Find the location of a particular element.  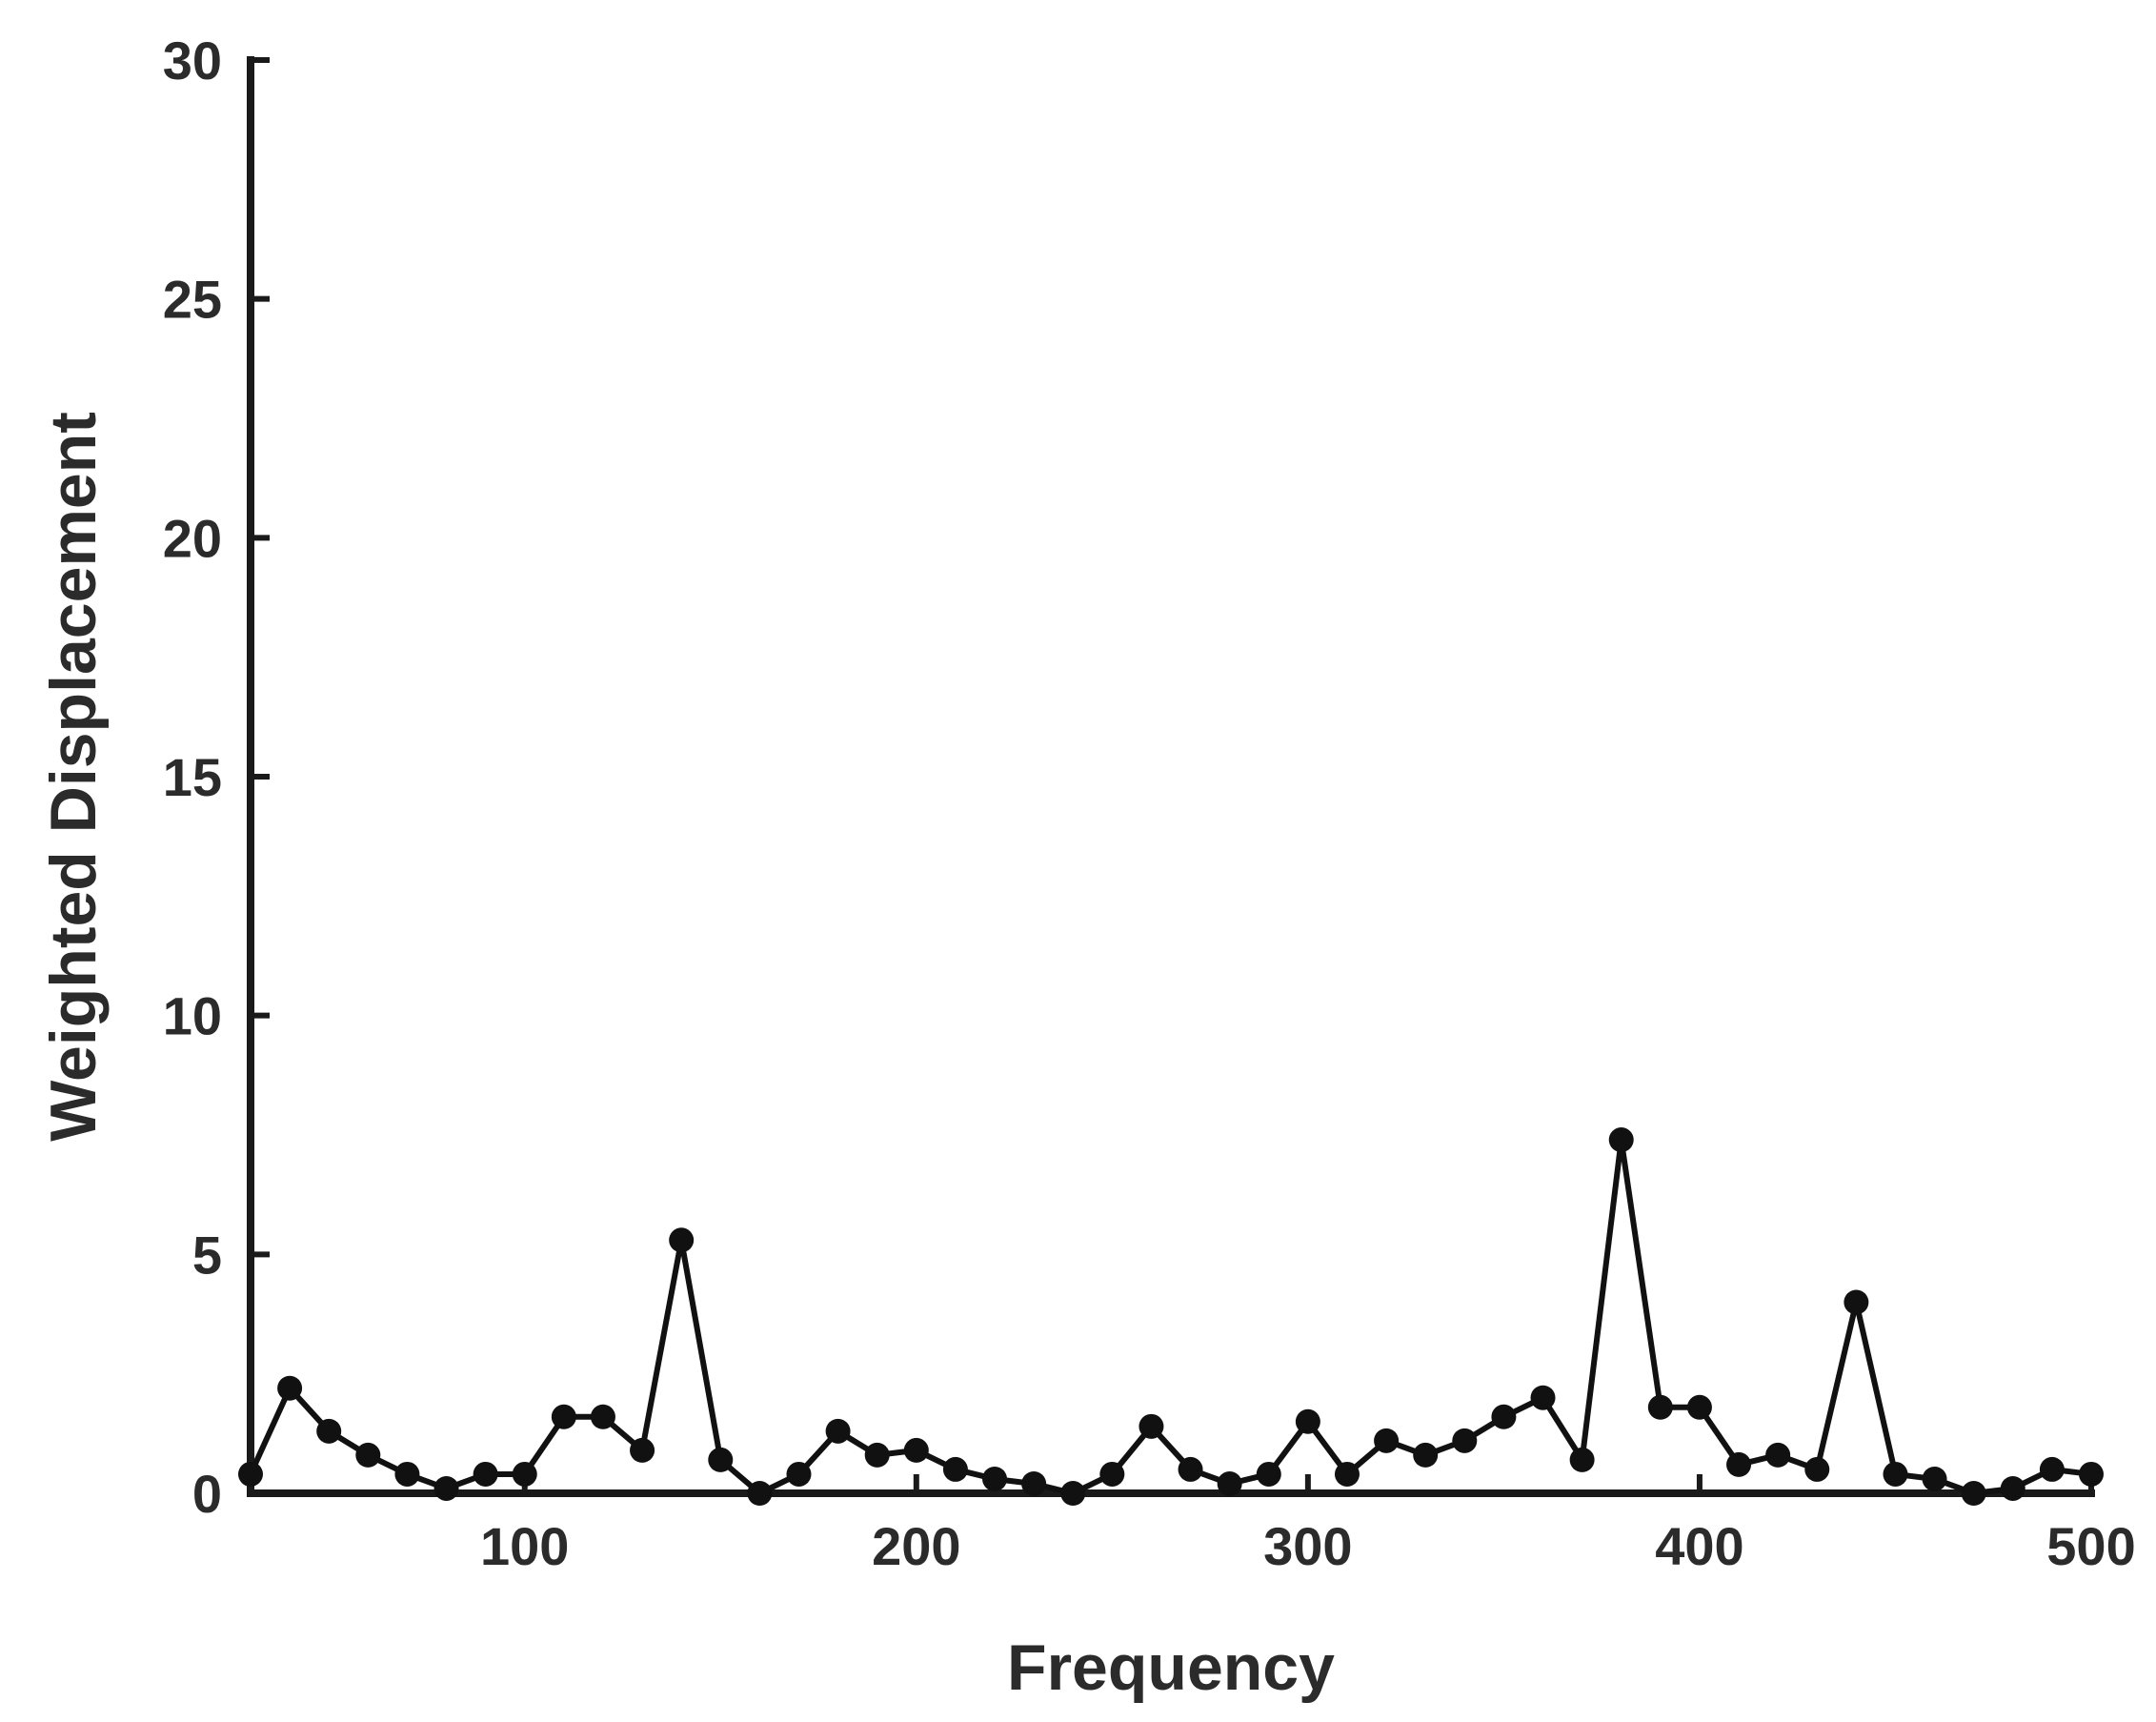

x-tick-label: 200 is located at coordinates (916, 1546).